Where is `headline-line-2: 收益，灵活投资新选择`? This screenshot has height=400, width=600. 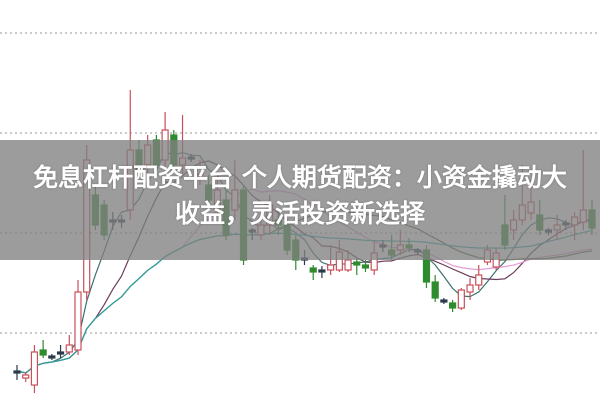 headline-line-2: 收益，灵活投资新选择 is located at coordinates (299, 213).